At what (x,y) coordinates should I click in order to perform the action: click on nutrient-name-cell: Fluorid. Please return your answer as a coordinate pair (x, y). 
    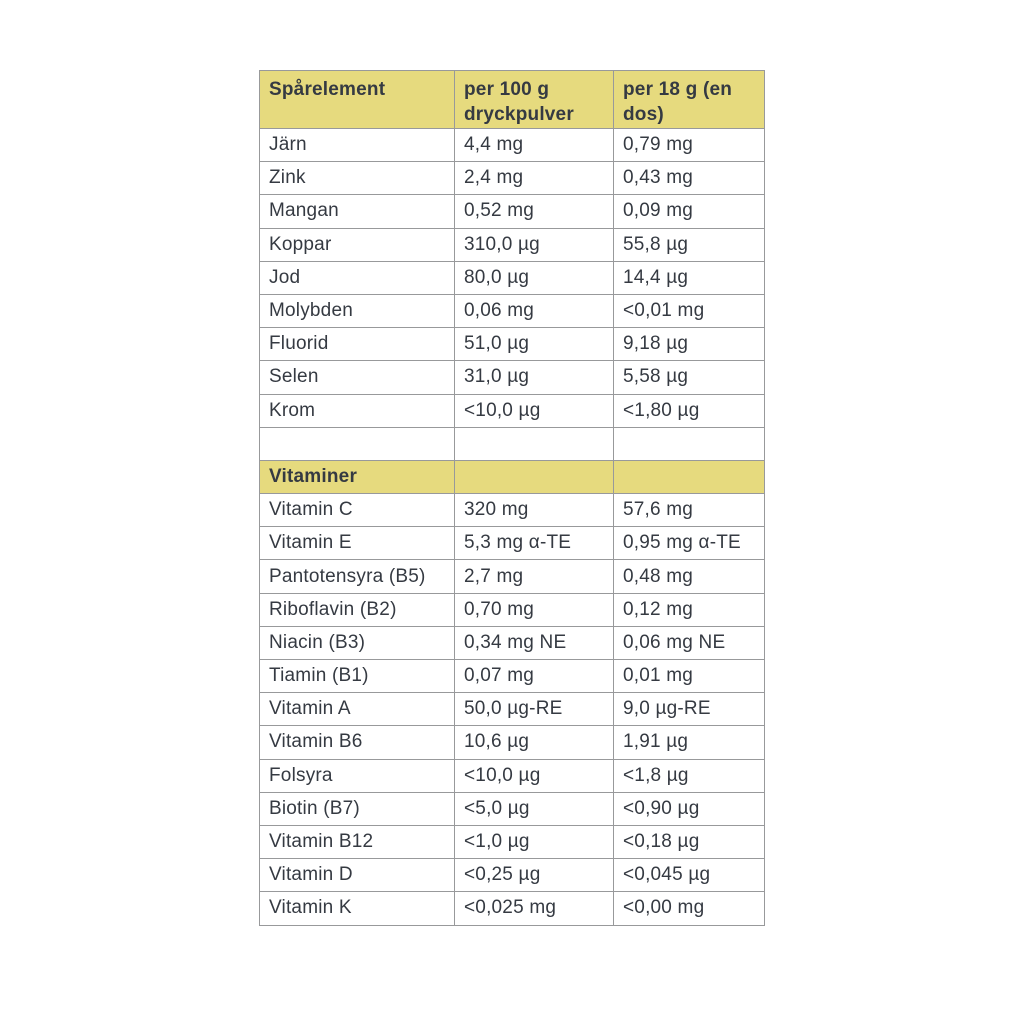
    Looking at the image, I should click on (357, 344).